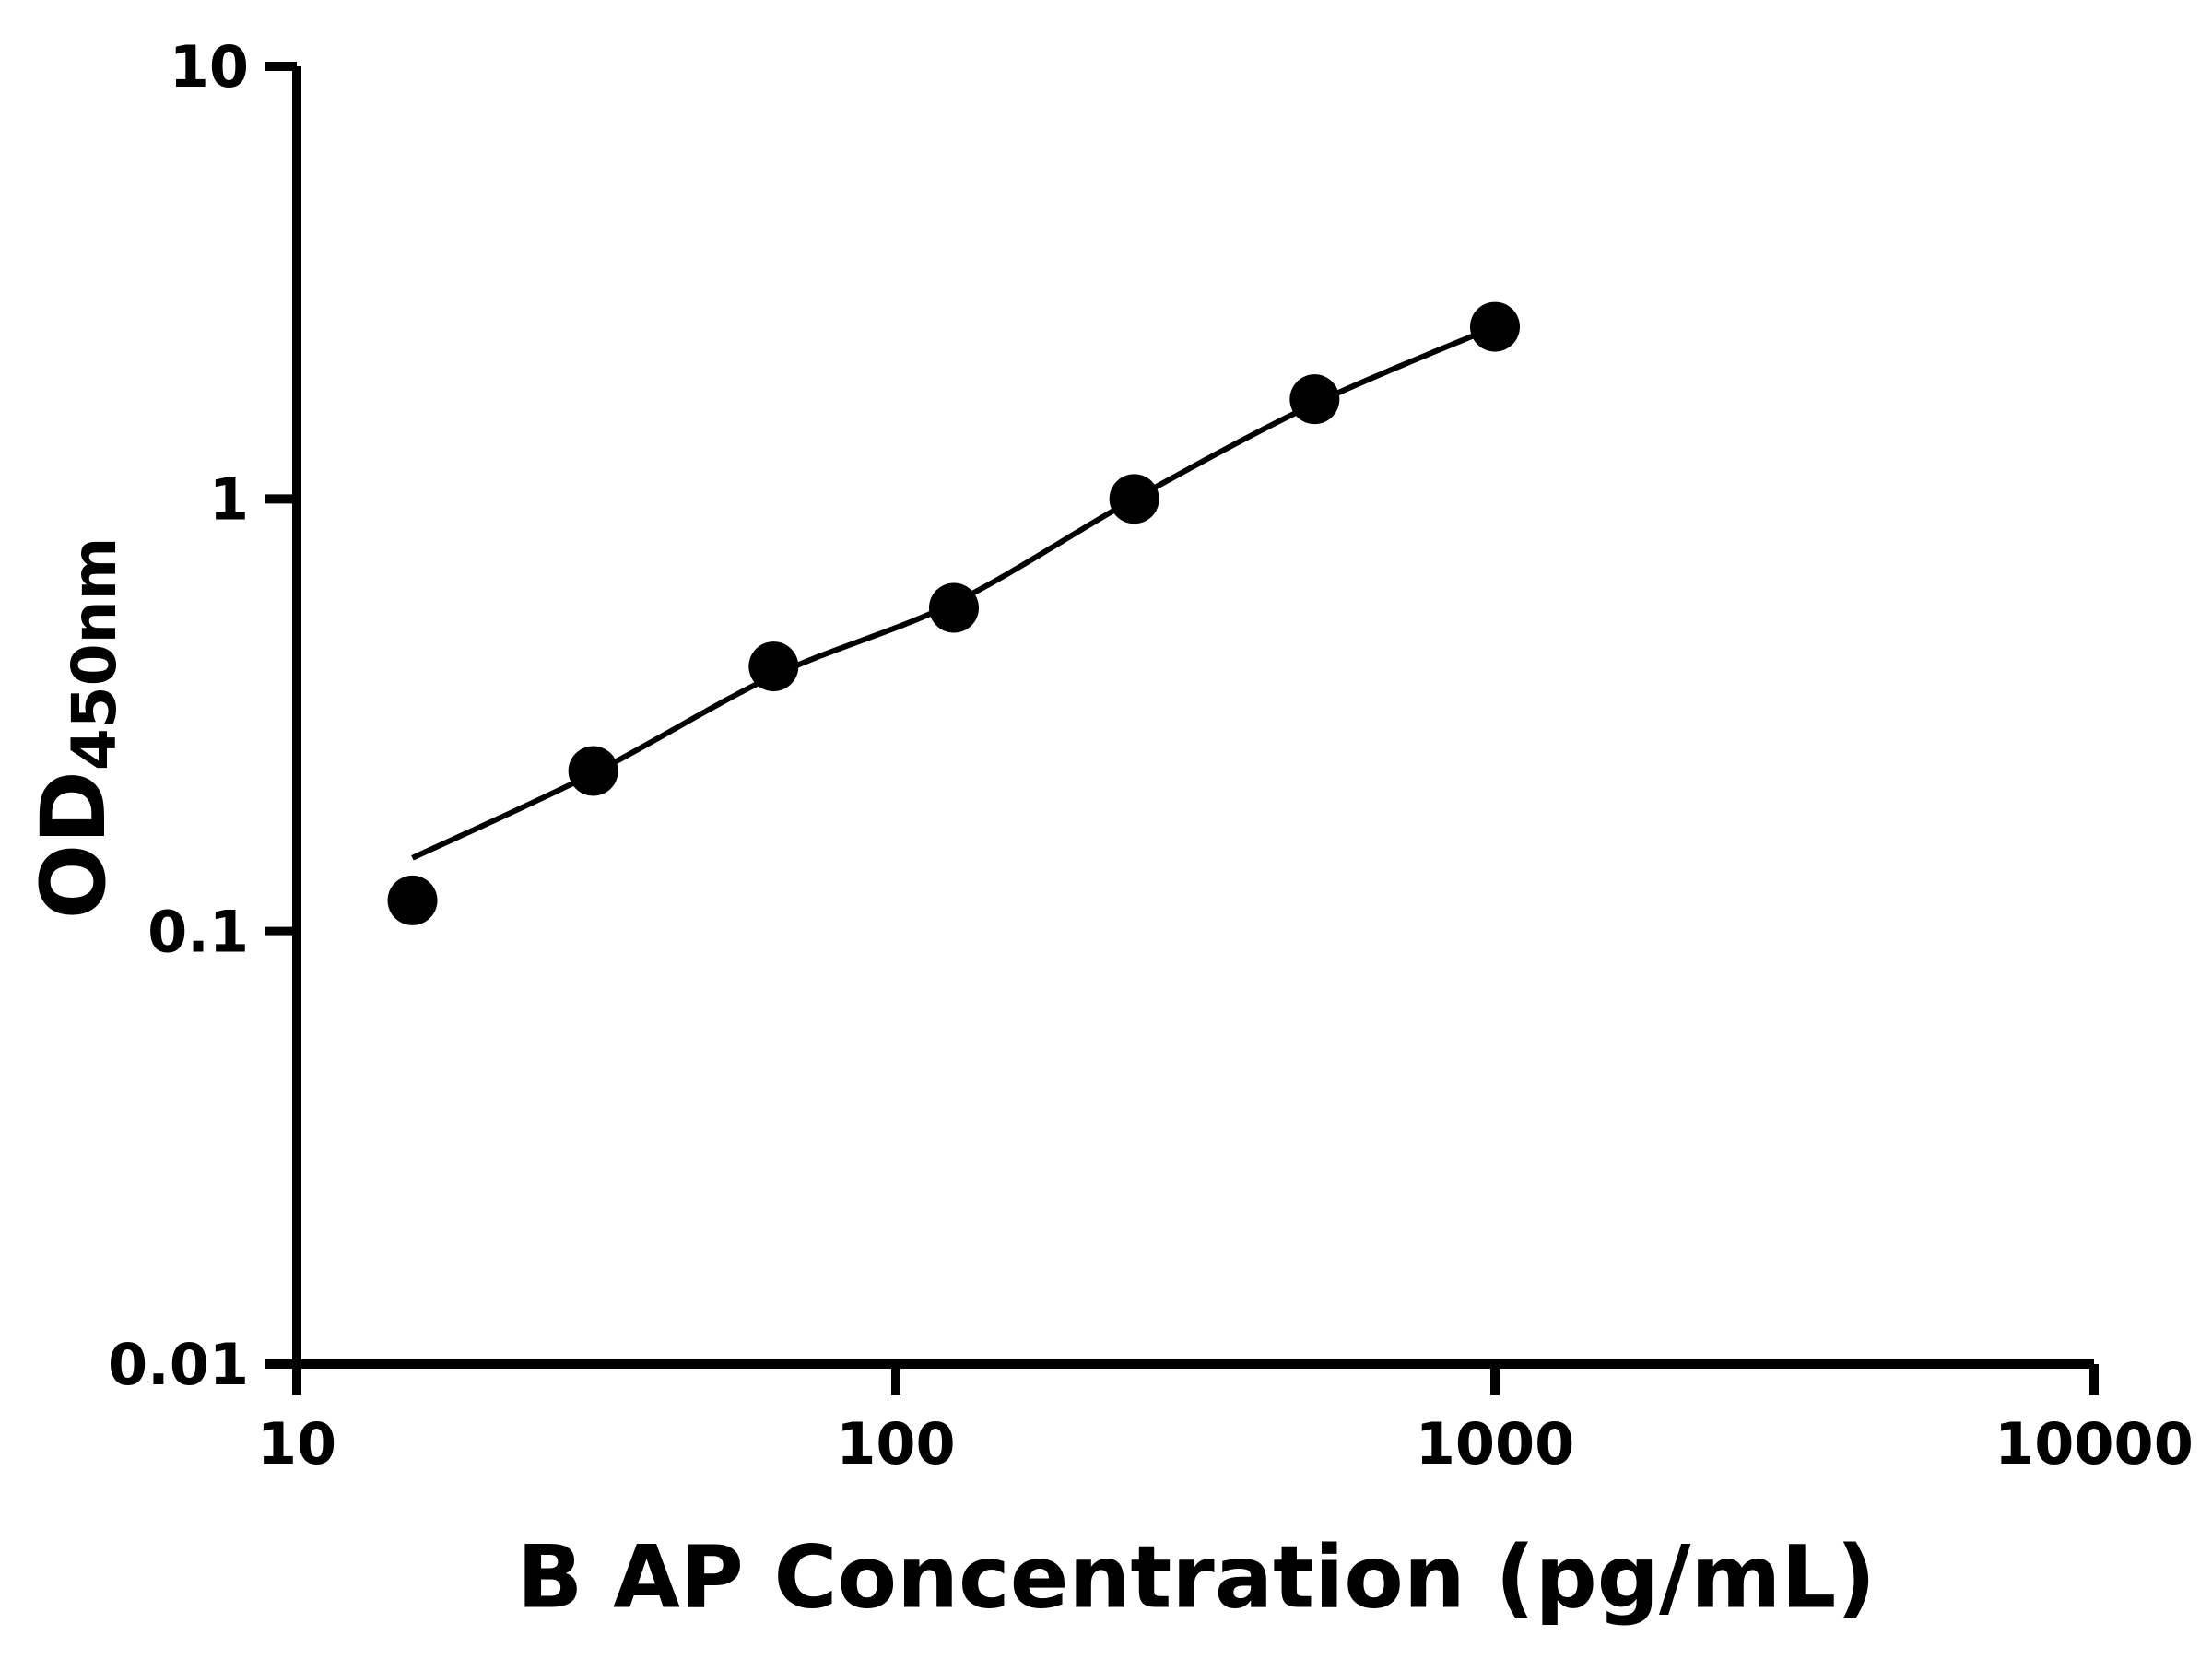  What do you see at coordinates (296, 1443) in the screenshot?
I see `x-tick-label: 10` at bounding box center [296, 1443].